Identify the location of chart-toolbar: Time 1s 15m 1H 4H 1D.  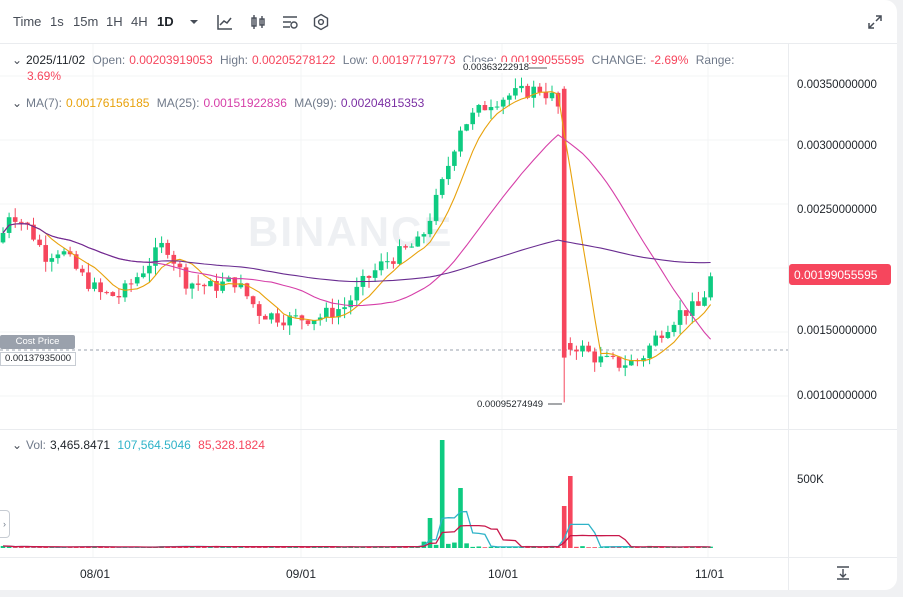
(448, 22).